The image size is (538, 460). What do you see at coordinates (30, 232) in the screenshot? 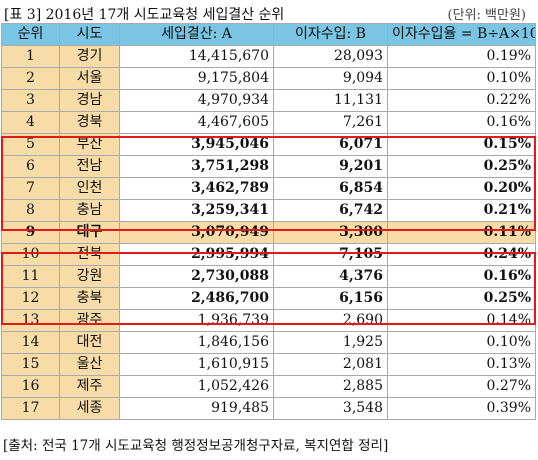
I see `rank-cell: 9` at bounding box center [30, 232].